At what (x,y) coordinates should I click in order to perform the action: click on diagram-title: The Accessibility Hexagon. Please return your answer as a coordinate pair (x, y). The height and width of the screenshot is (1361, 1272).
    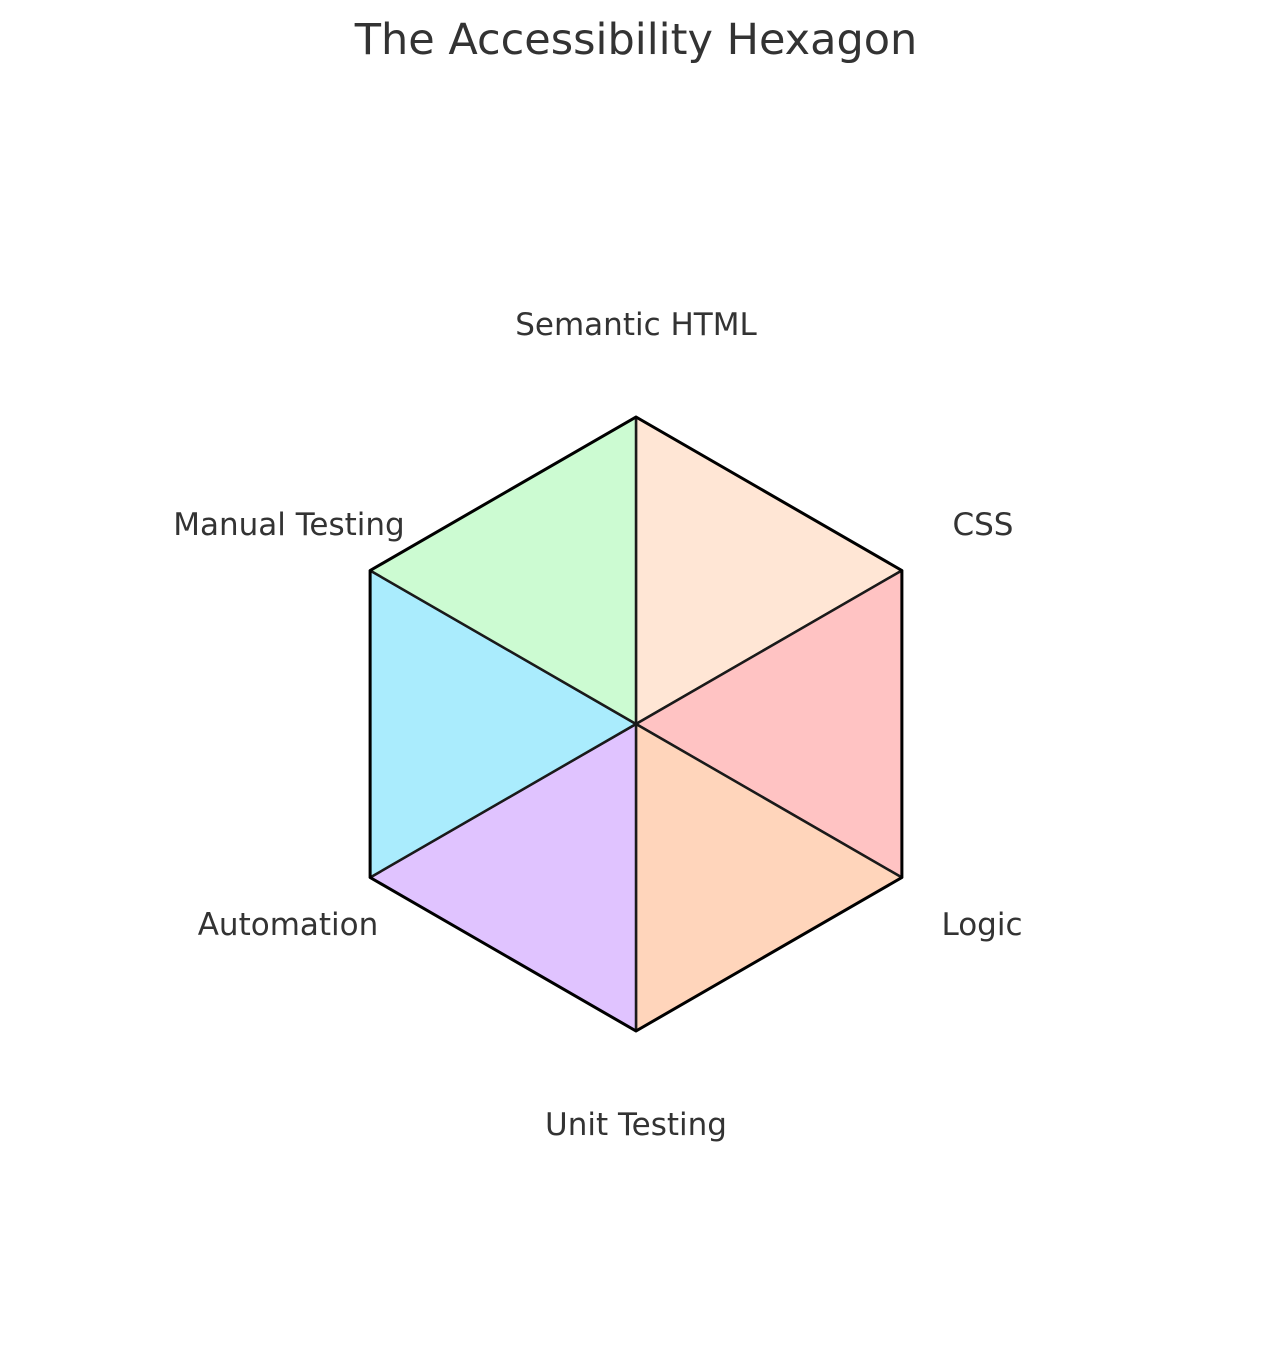
    Looking at the image, I should click on (636, 40).